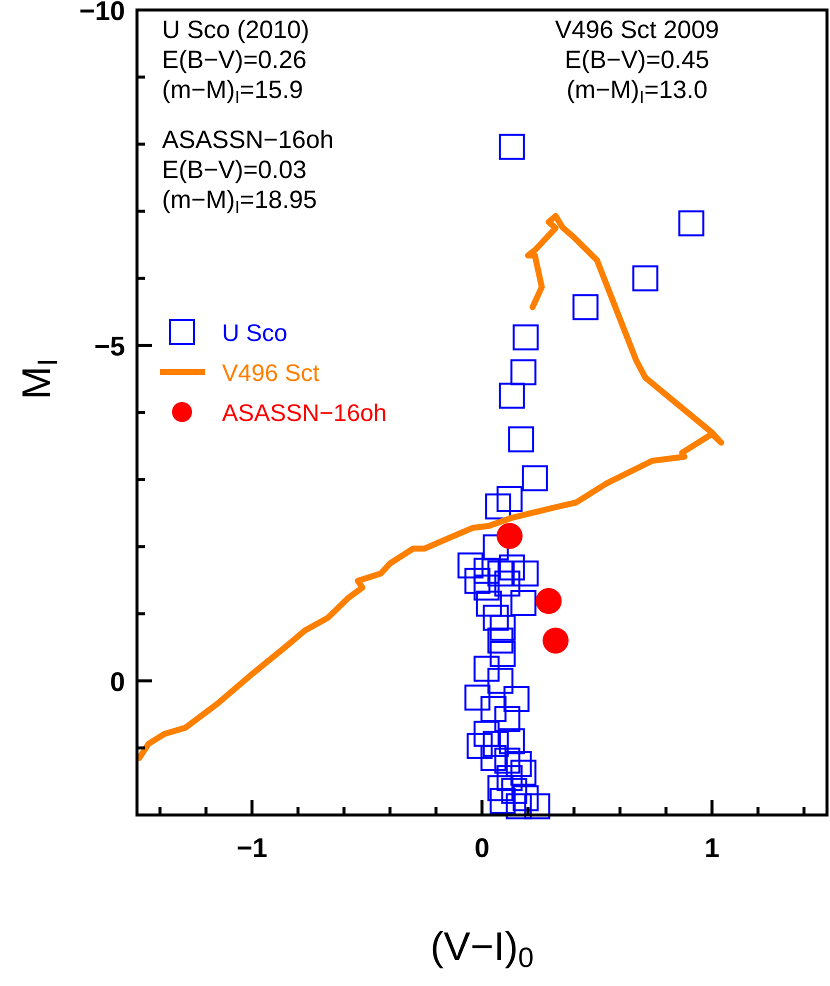  What do you see at coordinates (234, 60) in the screenshot?
I see `annotation: E(B−V)=0.26` at bounding box center [234, 60].